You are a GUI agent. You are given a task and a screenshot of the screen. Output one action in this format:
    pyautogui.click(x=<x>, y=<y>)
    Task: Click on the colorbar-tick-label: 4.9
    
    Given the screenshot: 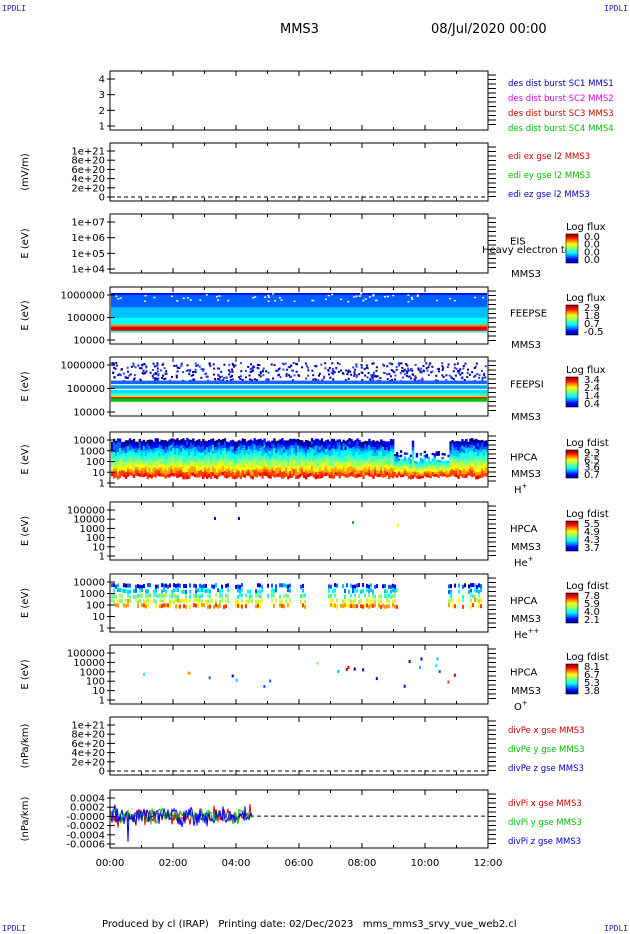 What is the action you would take?
    pyautogui.click(x=592, y=532)
    